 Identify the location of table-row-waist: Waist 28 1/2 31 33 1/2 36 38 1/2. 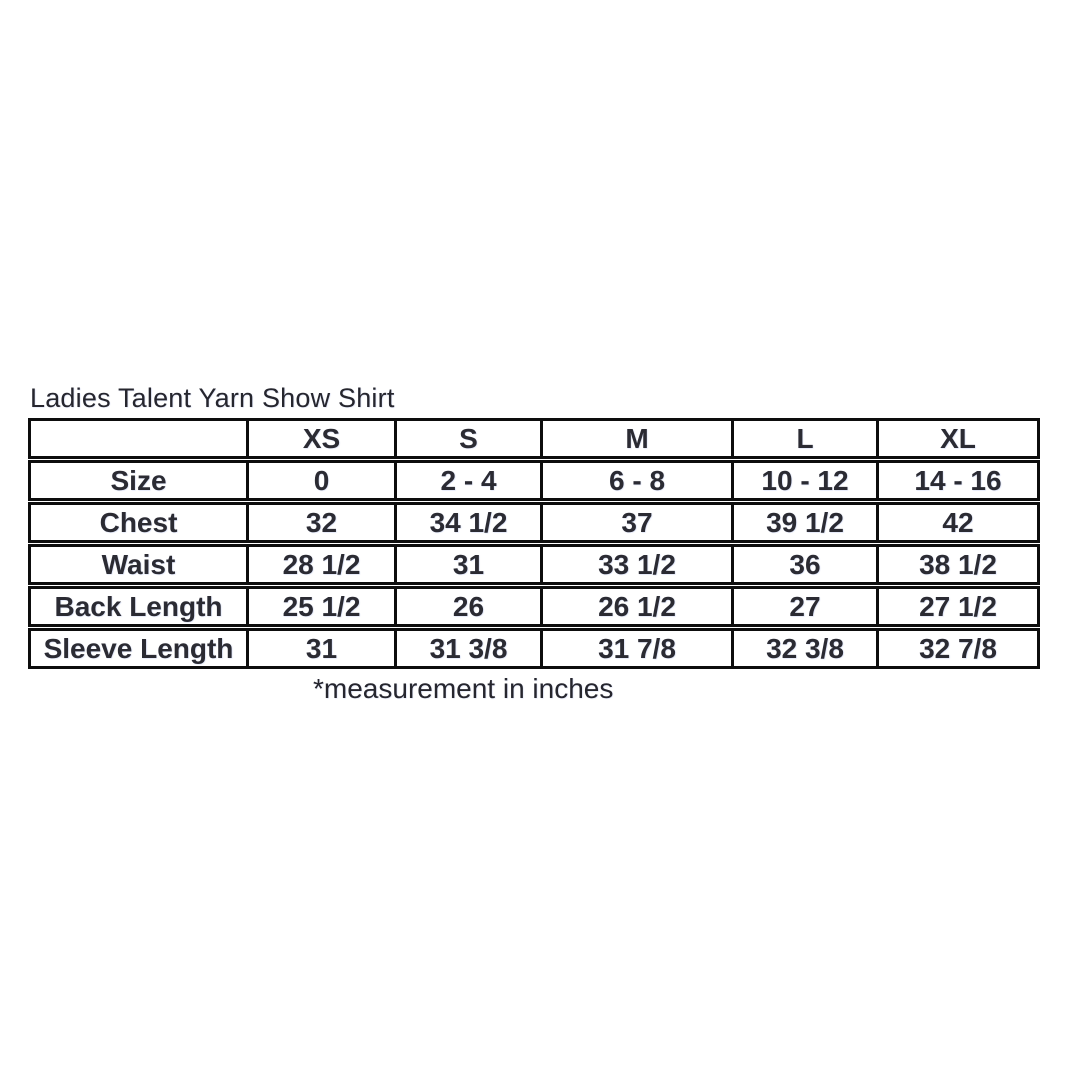
(534, 564).